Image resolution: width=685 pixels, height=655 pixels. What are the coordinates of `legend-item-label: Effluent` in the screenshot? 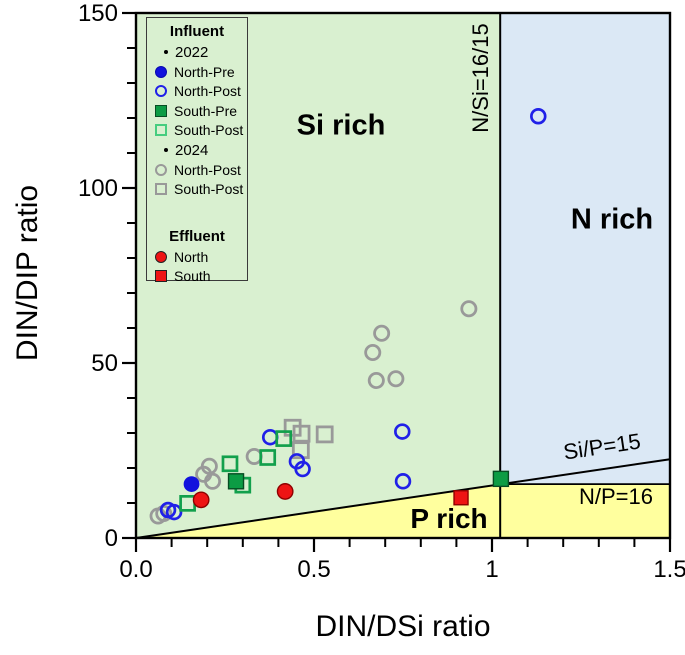 It's located at (197, 236).